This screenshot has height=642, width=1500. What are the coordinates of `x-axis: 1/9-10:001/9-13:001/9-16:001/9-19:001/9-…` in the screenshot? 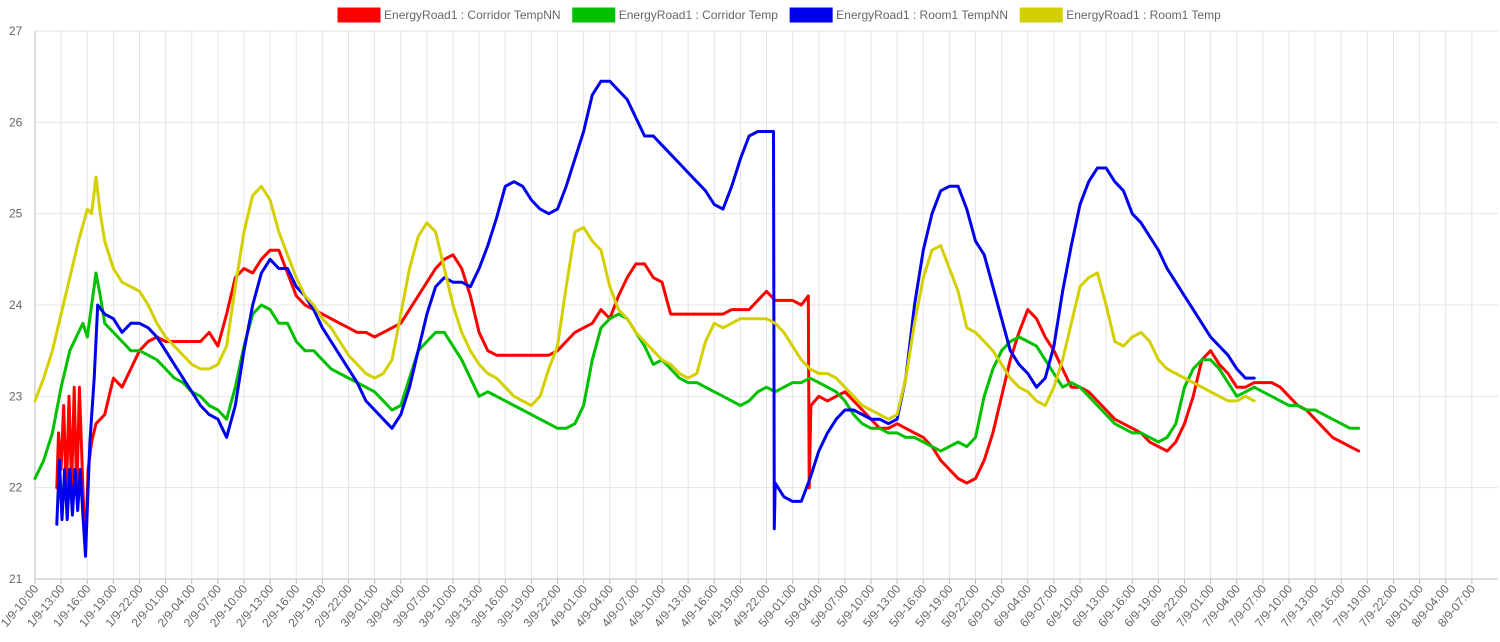 It's located at (739, 604).